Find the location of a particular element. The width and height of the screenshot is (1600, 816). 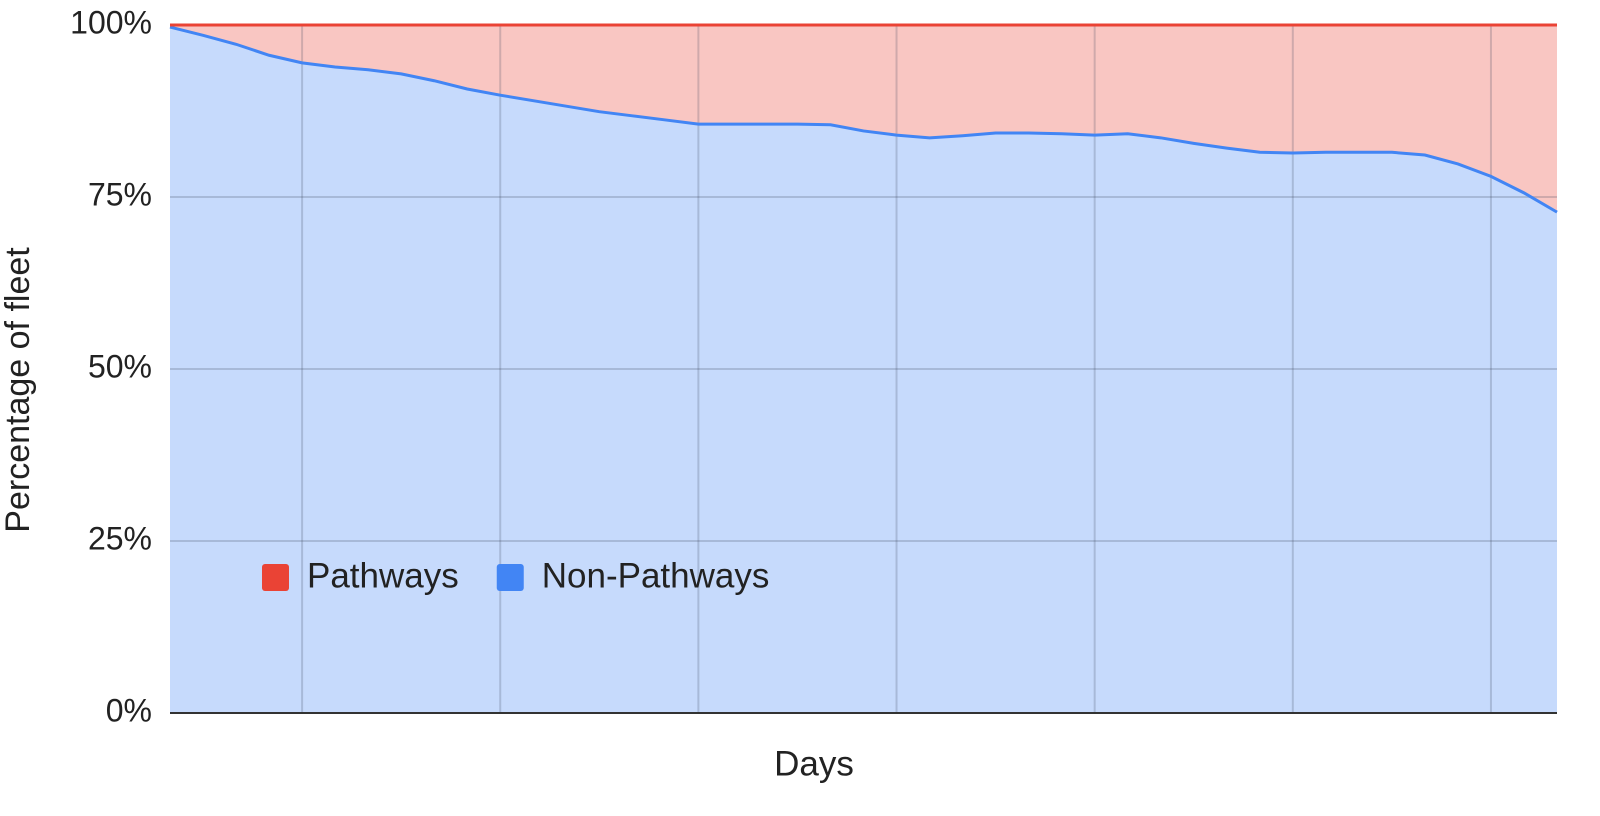

legend-label: Non-Pathways is located at coordinates (656, 575).